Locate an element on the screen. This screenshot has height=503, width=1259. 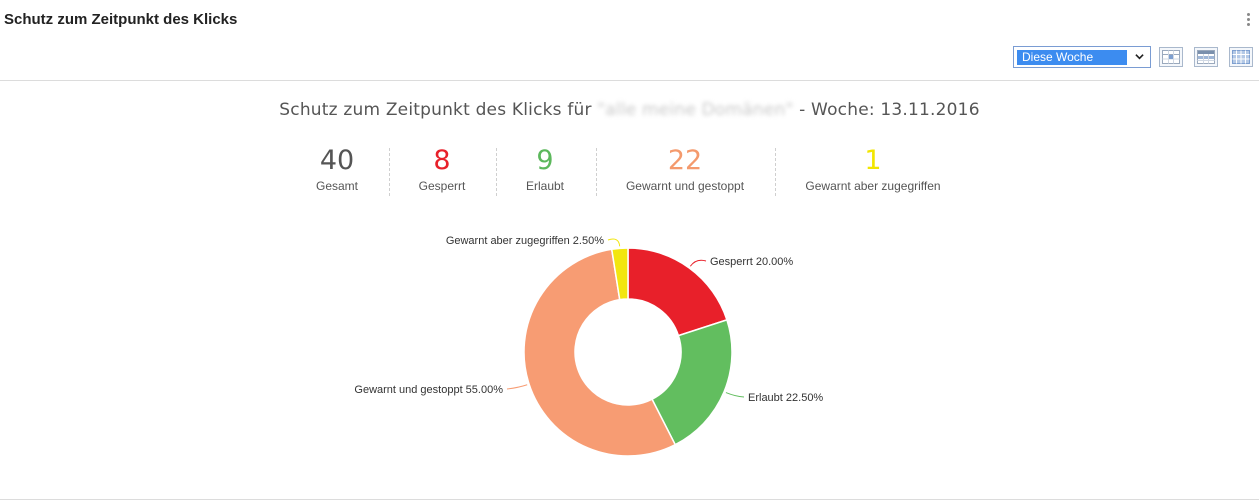
calendar-week-button is located at coordinates (1206, 57).